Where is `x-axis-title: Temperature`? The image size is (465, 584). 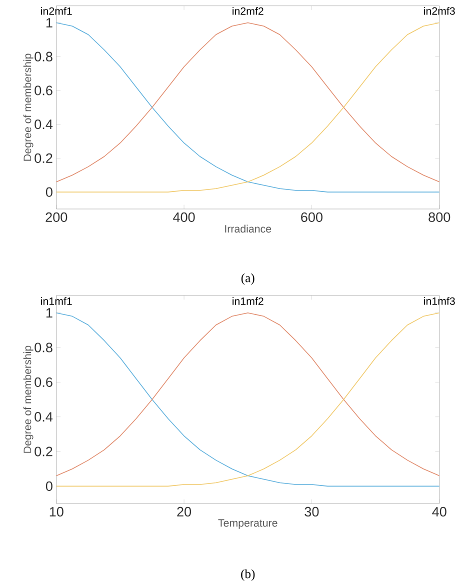
x-axis-title: Temperature is located at coordinates (248, 524).